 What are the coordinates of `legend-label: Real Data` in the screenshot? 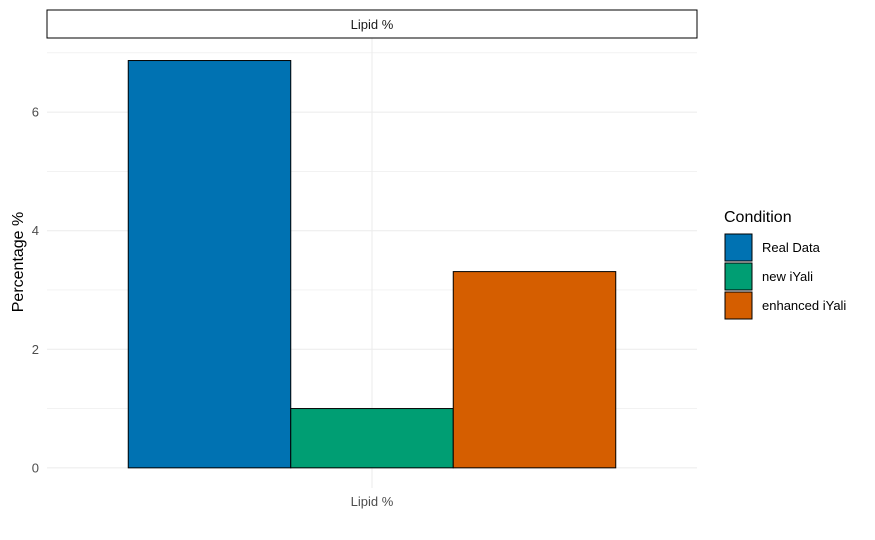 It's located at (791, 247).